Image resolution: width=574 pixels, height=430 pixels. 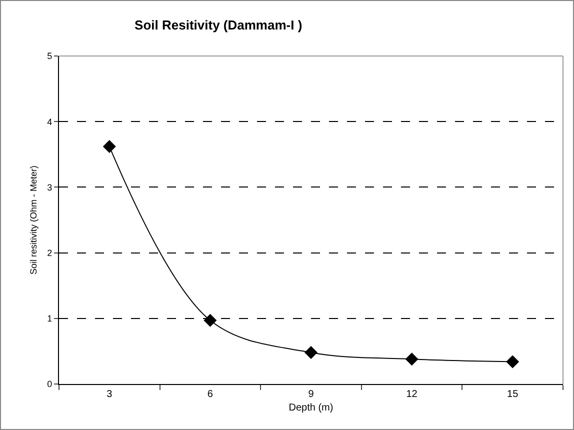 I want to click on x-tick-label: 6, so click(x=210, y=394).